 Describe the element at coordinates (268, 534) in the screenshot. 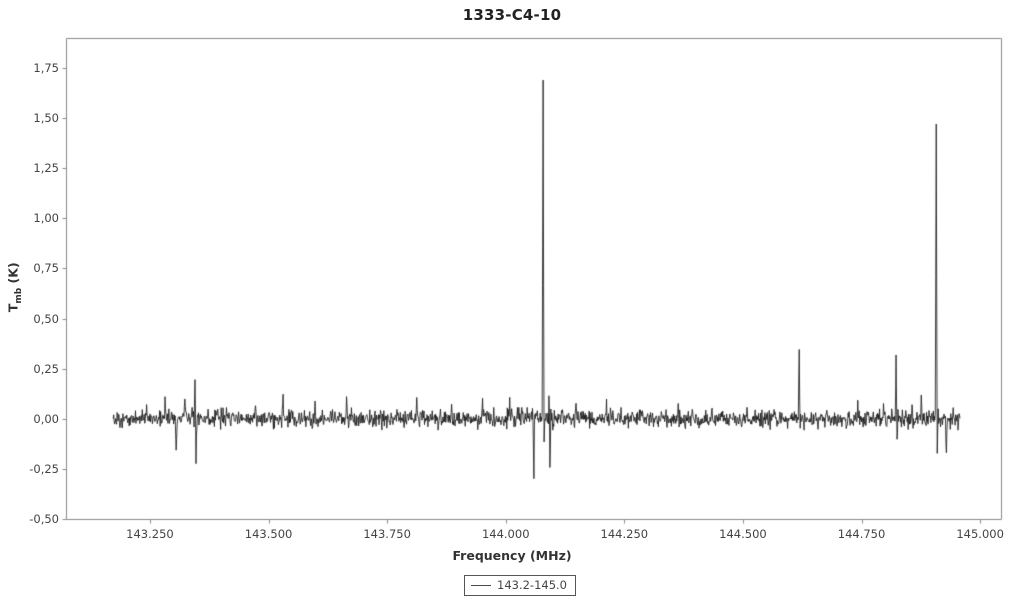

I see `x-tick-label: 143.500` at that location.